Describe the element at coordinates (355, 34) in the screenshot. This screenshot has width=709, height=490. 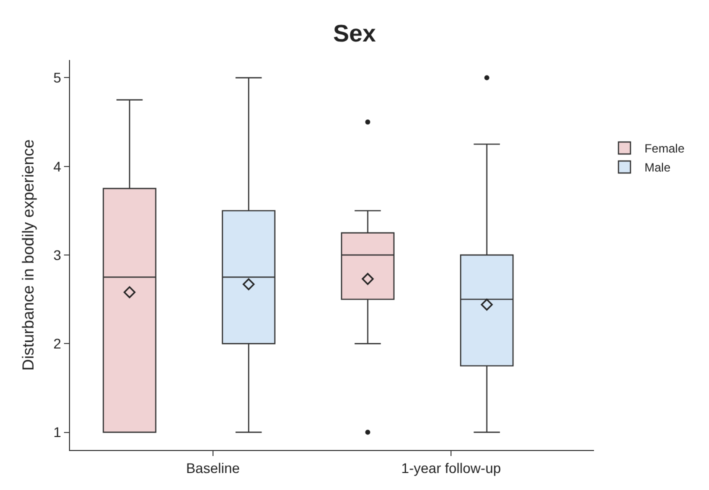
I see `chart-title: Sex` at that location.